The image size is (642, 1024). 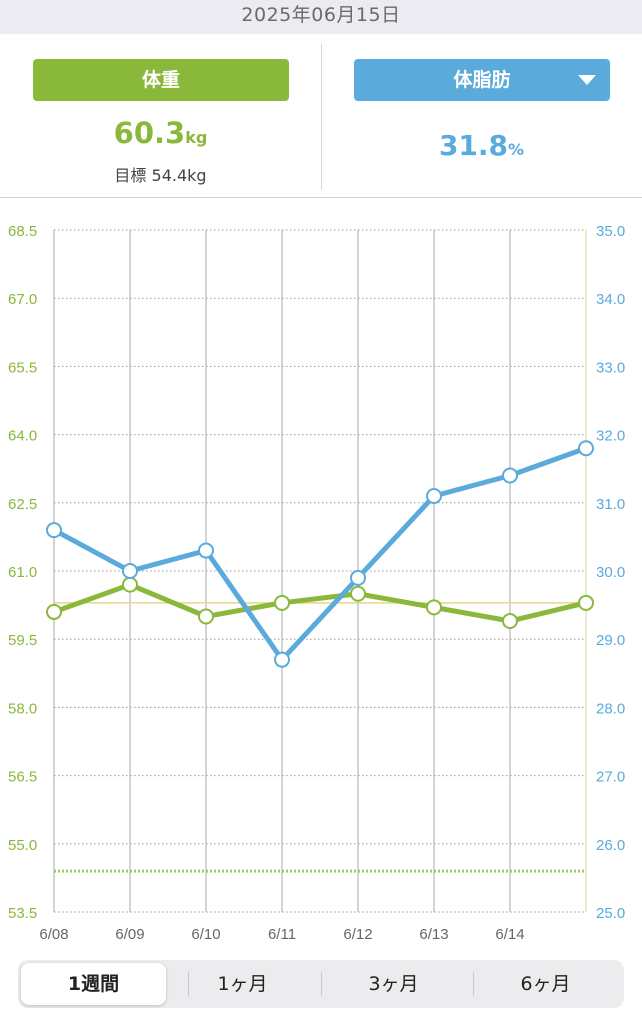 I want to click on right-axis-tick-label: 27.0, so click(x=610, y=777).